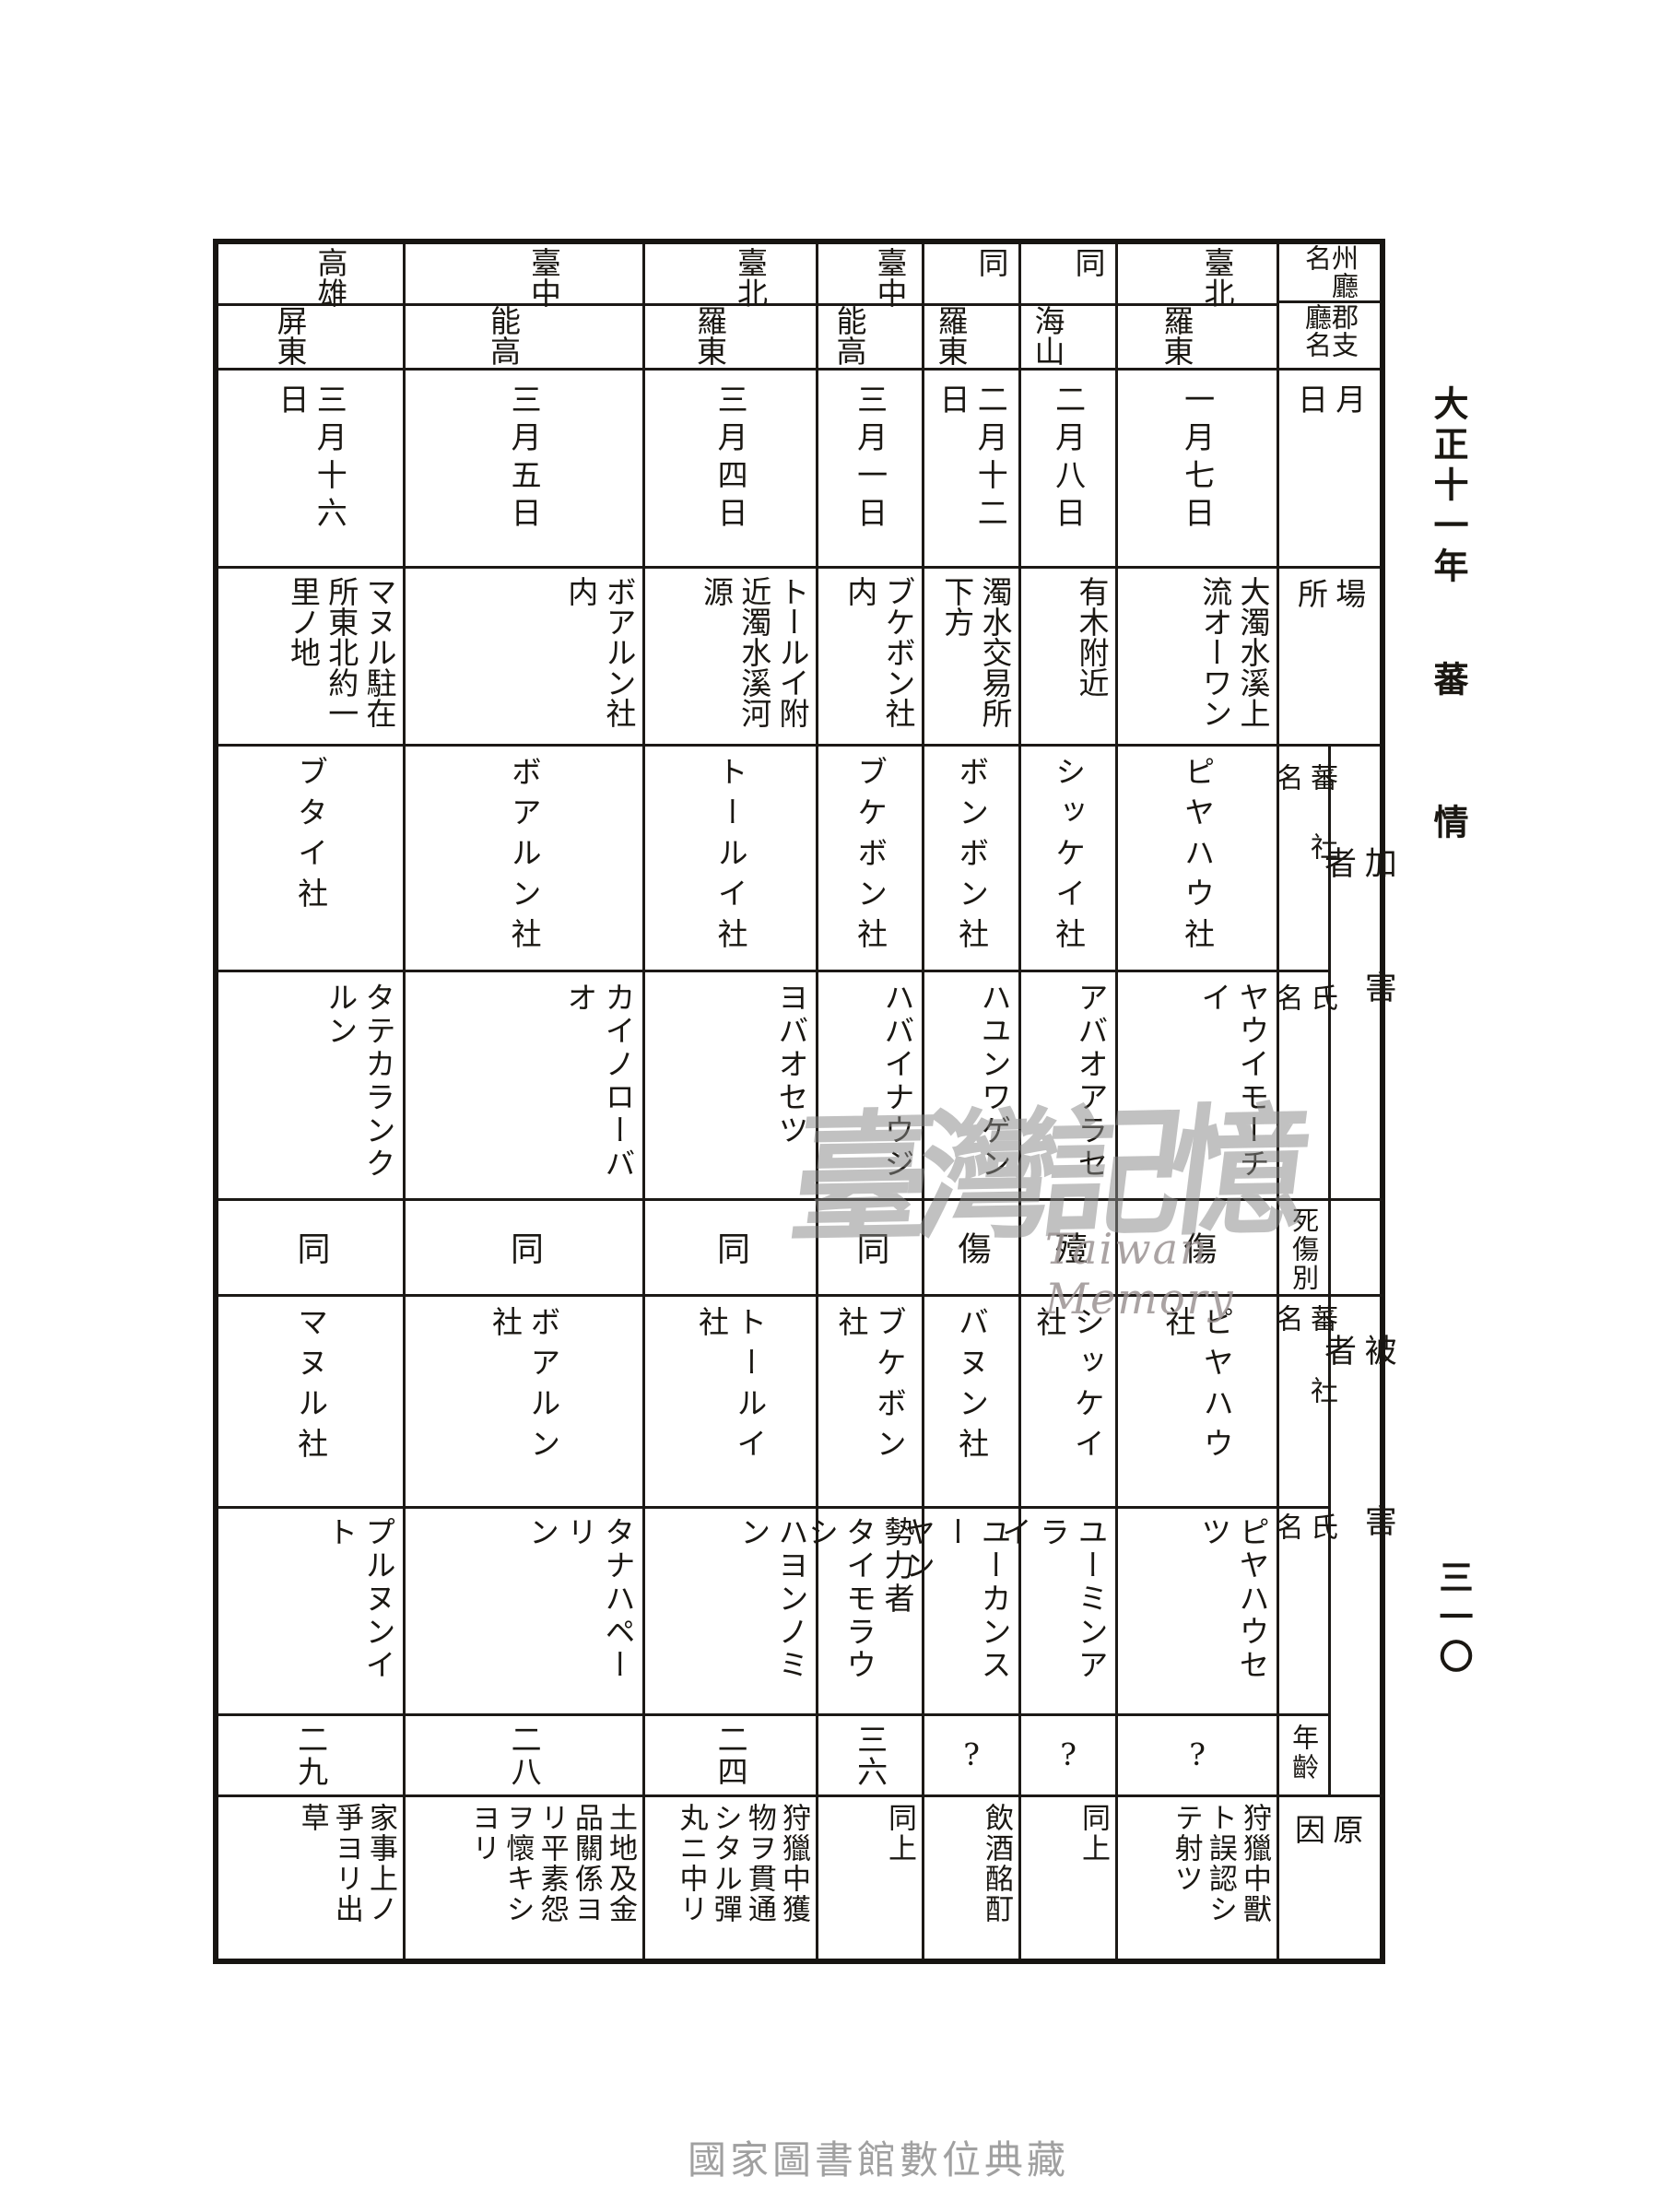 This screenshot has height=2212, width=1659. I want to click on cell-victim-name: ユーミンアラ イ, so click(1056, 1612).